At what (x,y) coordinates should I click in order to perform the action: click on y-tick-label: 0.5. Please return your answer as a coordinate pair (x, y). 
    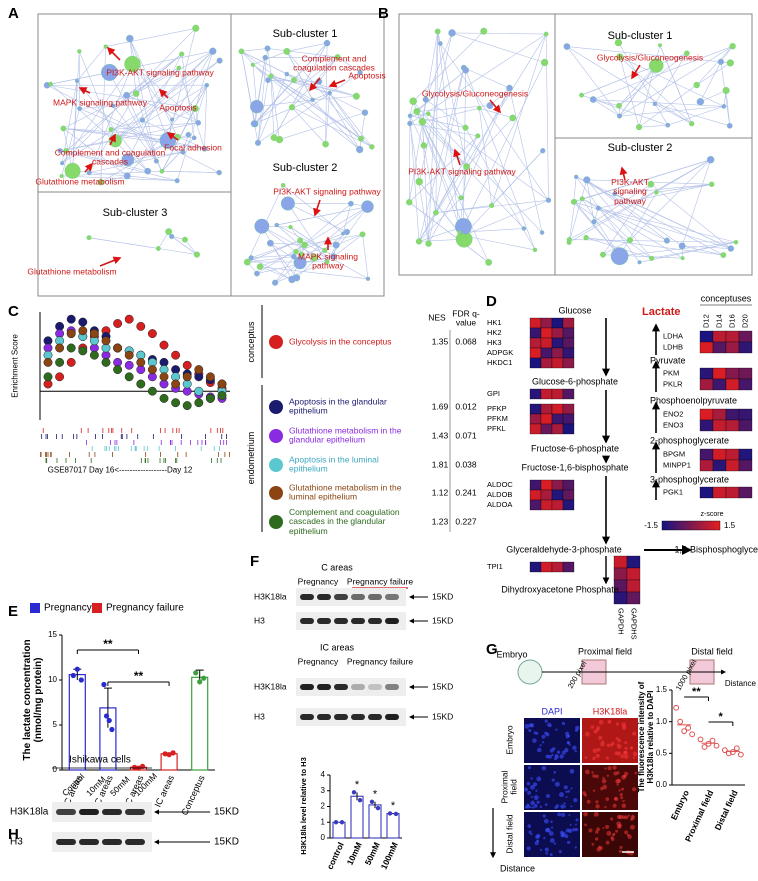
    Looking at the image, I should click on (662, 752).